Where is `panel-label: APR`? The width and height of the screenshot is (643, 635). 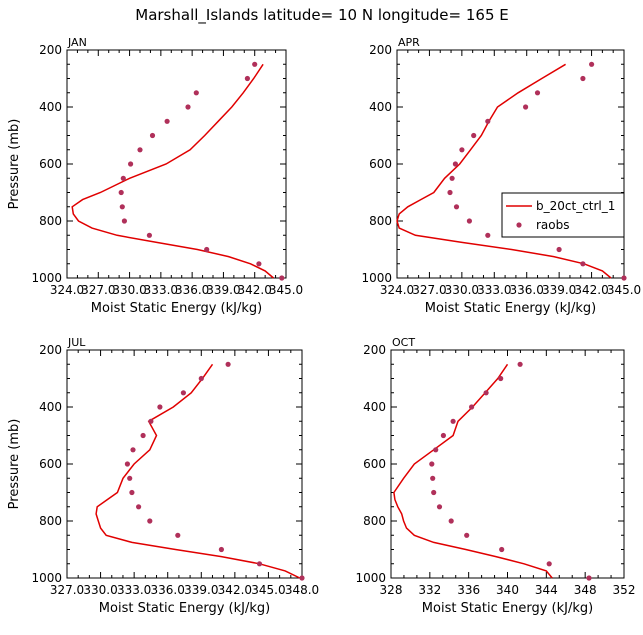 panel-label: APR is located at coordinates (409, 42).